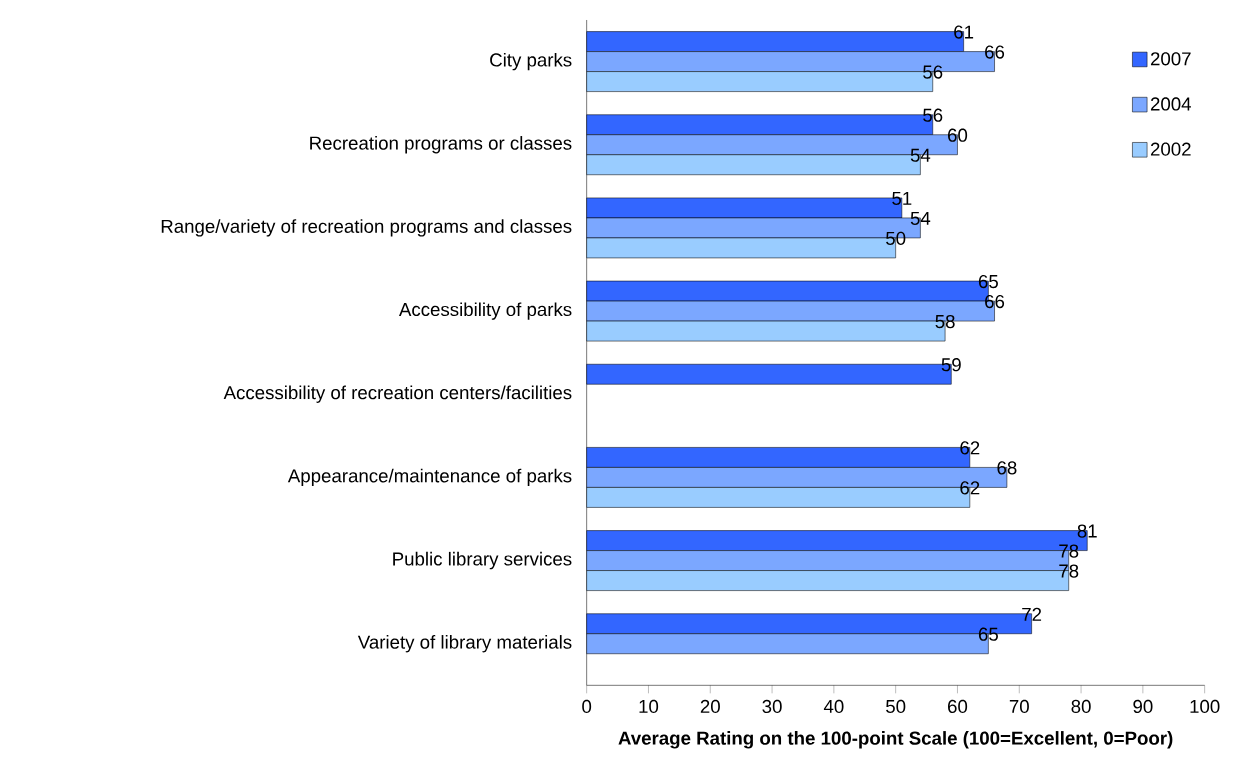  What do you see at coordinates (964, 32) in the screenshot?
I see `data-label: 61` at bounding box center [964, 32].